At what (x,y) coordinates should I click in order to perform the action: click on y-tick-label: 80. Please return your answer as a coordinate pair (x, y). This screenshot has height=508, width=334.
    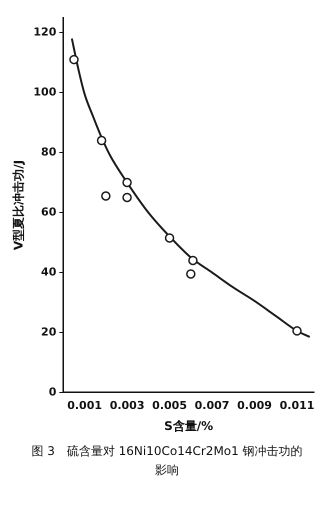
    Looking at the image, I should click on (49, 151).